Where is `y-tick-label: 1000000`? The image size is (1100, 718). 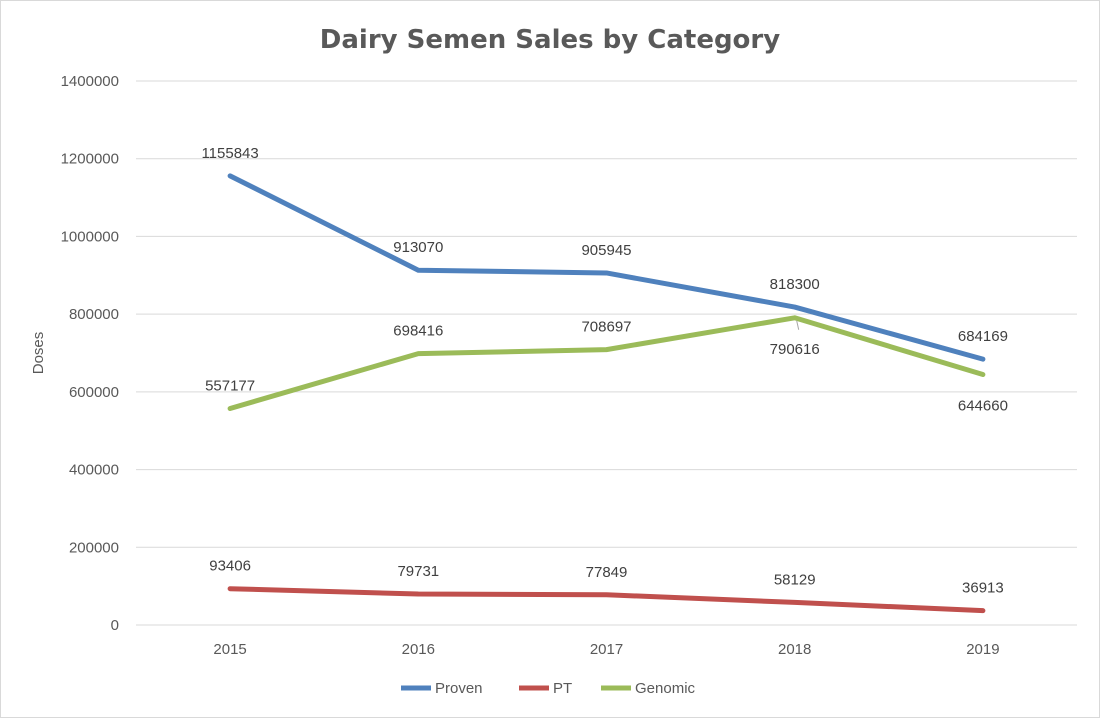 y-tick-label: 1000000 is located at coordinates (90, 236).